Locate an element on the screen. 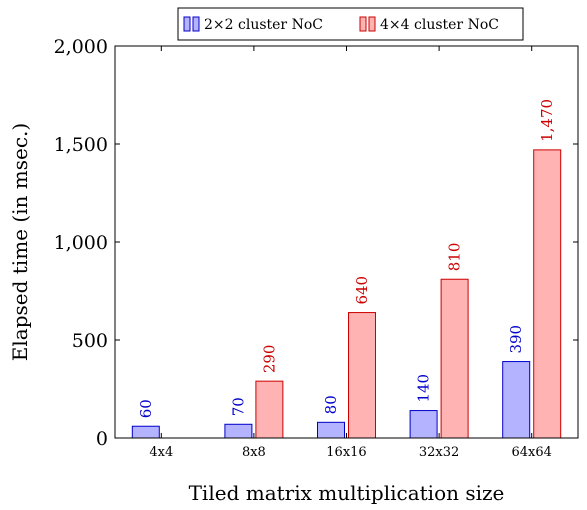 The width and height of the screenshot is (587, 510). y-tick-label: 2,000 is located at coordinates (81, 47).